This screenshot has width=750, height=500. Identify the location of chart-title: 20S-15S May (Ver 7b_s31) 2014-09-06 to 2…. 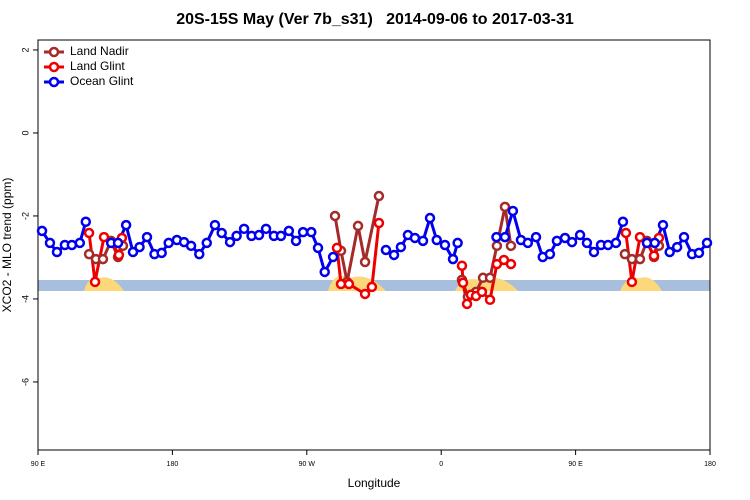
(375, 19).